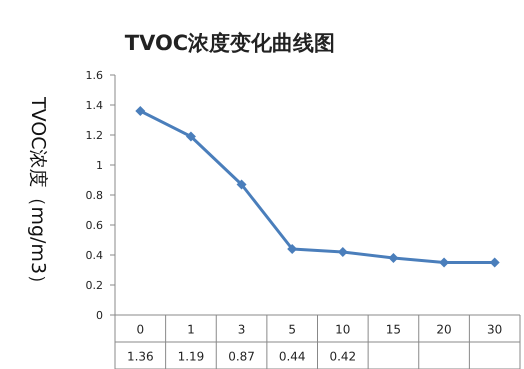 Image resolution: width=524 pixels, height=369 pixels. I want to click on y-tick-label: 0.8, so click(94, 195).